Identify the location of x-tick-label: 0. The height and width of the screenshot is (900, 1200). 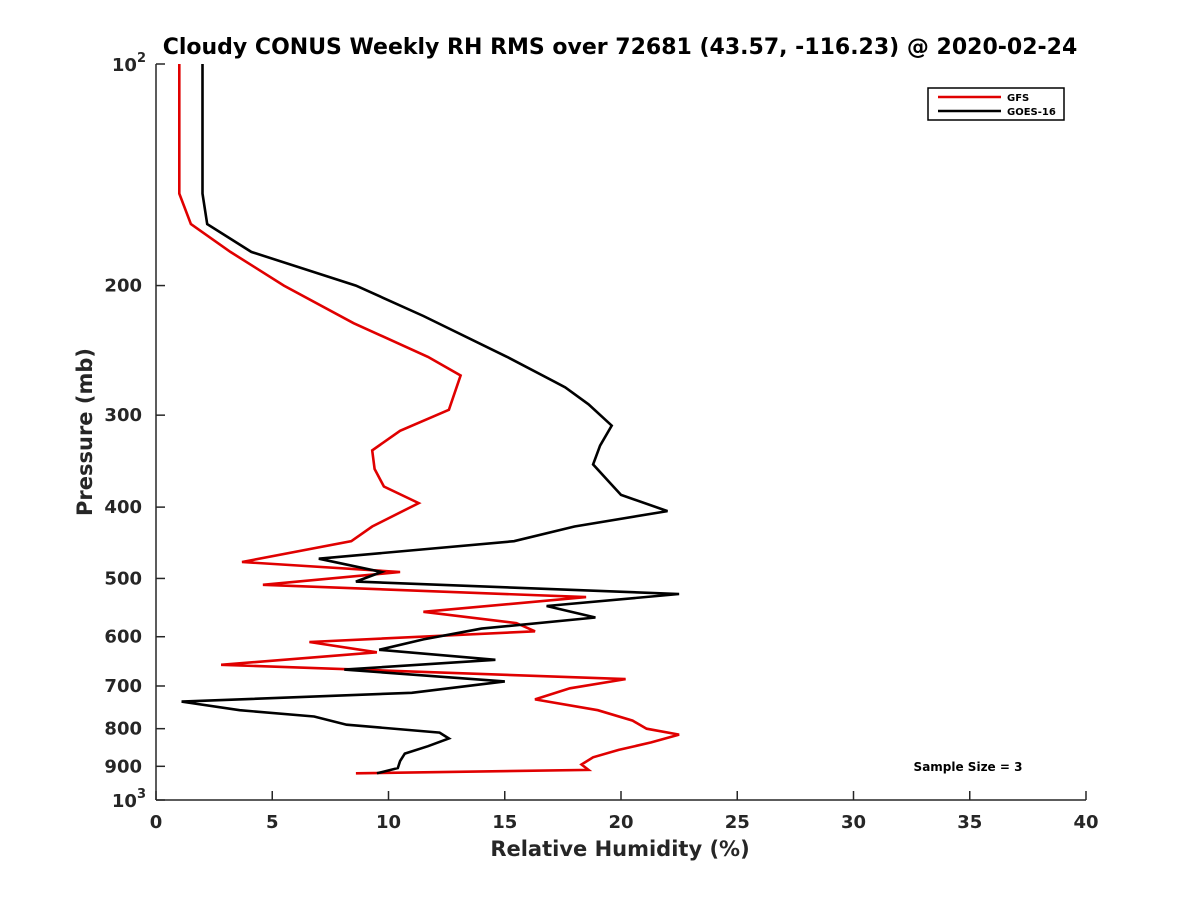
(156, 822).